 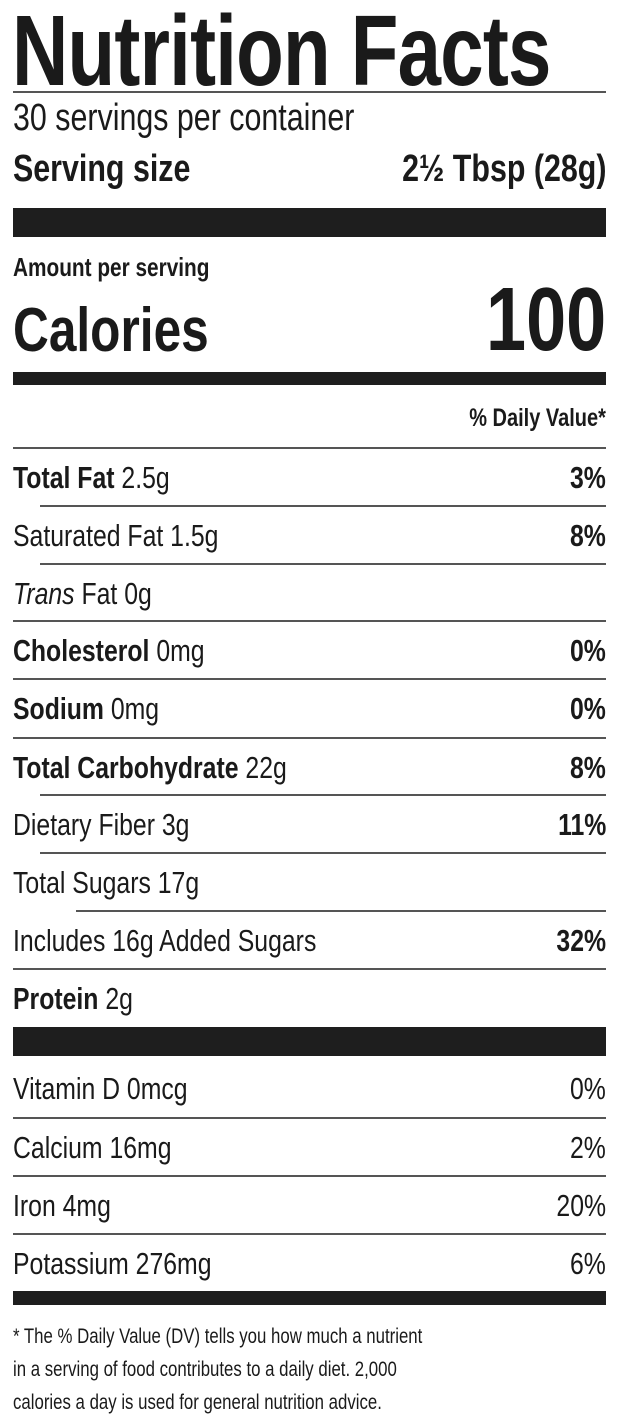 I want to click on nutrient-row-total-fat: Total Fat 2.5g 3%, so click(x=309, y=477).